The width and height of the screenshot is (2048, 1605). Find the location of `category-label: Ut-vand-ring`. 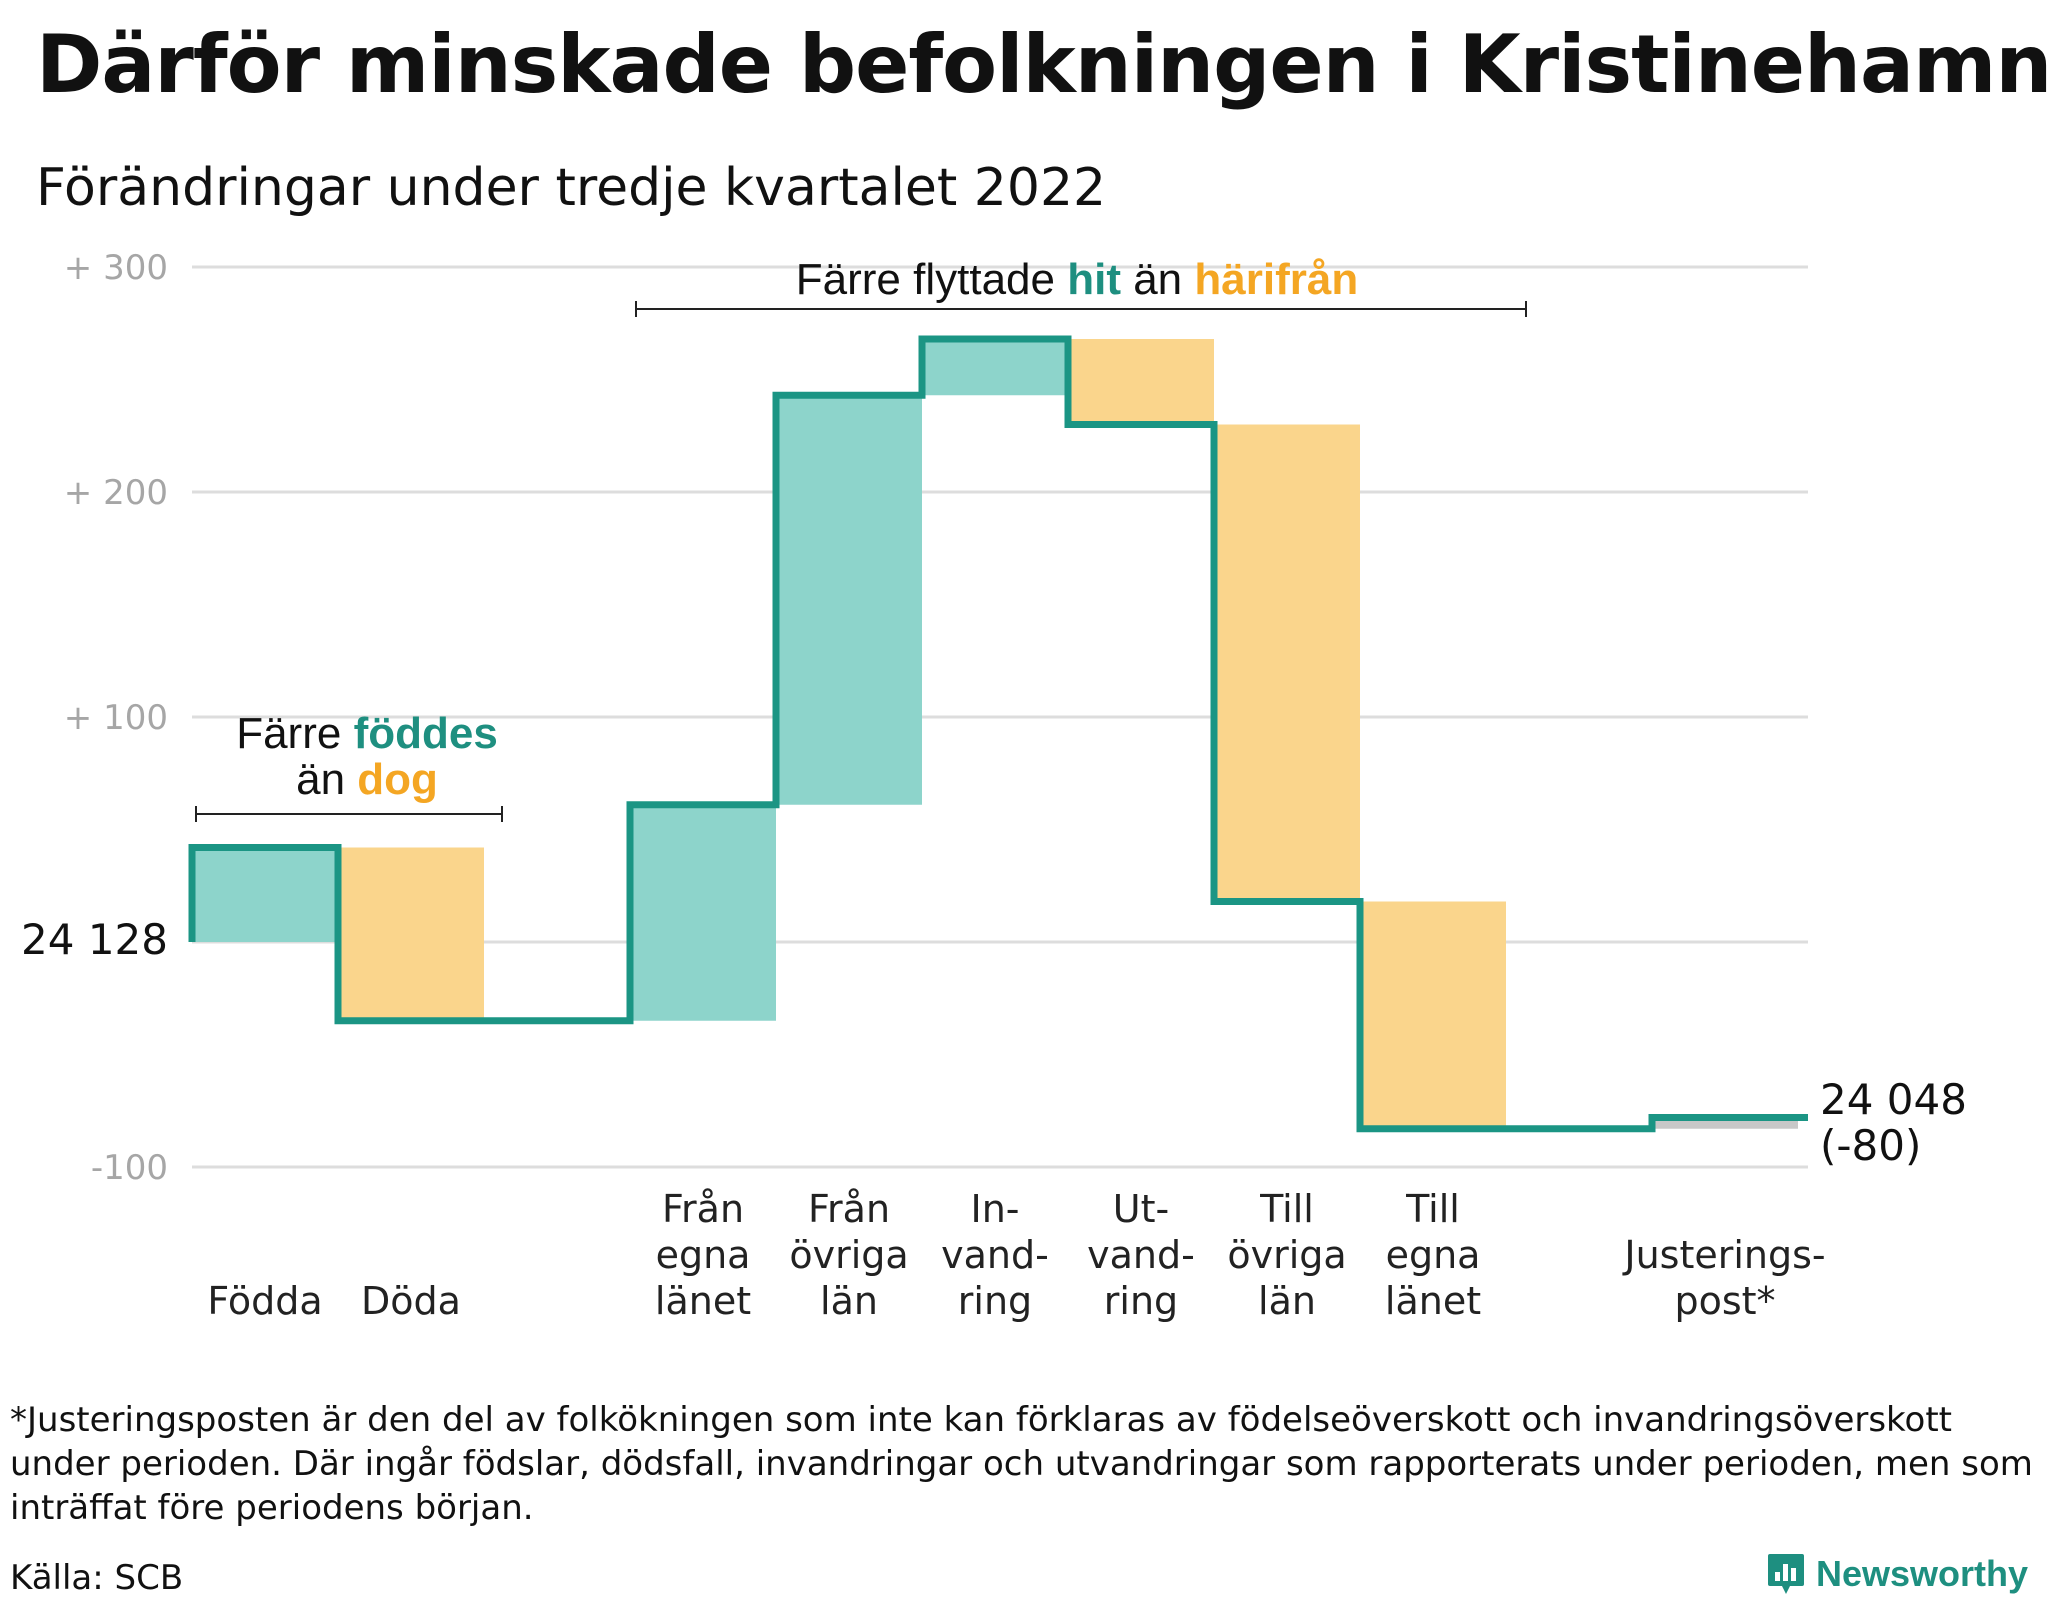

category-label: Ut-vand-ring is located at coordinates (1141, 1255).